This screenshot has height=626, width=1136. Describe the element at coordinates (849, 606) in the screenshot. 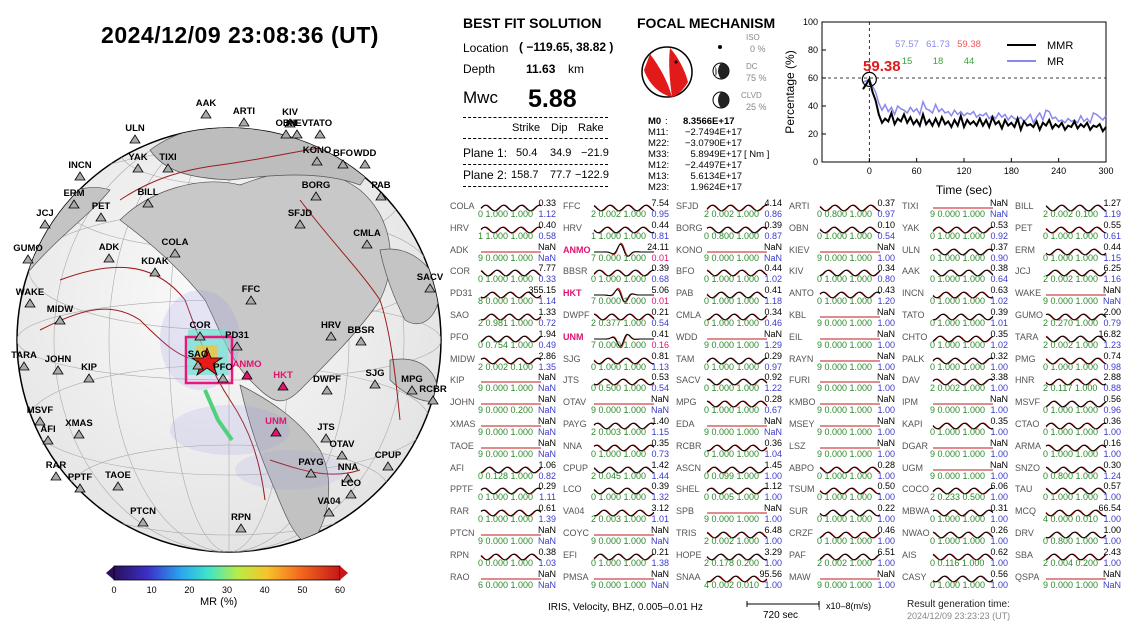

I see `amplitude-unit: x10–8(m/s)` at that location.